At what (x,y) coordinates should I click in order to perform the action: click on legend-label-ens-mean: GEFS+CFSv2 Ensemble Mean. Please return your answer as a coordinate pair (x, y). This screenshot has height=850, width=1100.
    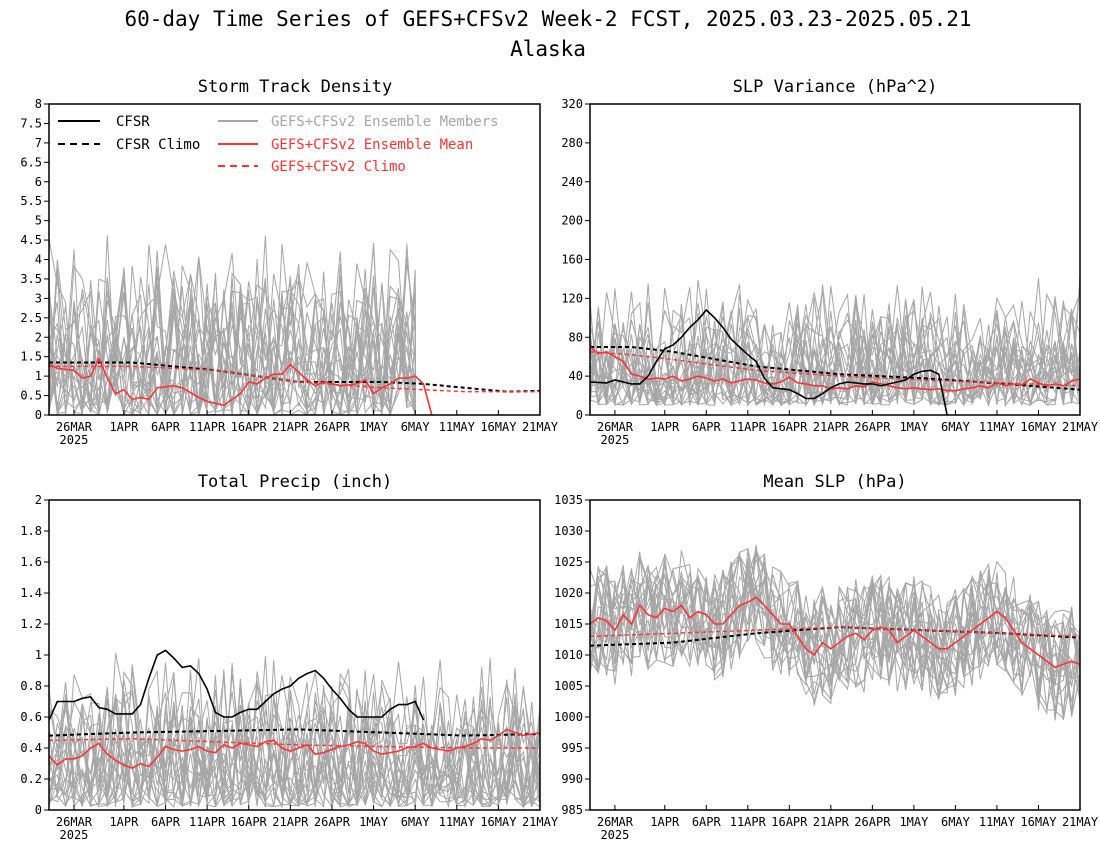
    Looking at the image, I should click on (372, 145).